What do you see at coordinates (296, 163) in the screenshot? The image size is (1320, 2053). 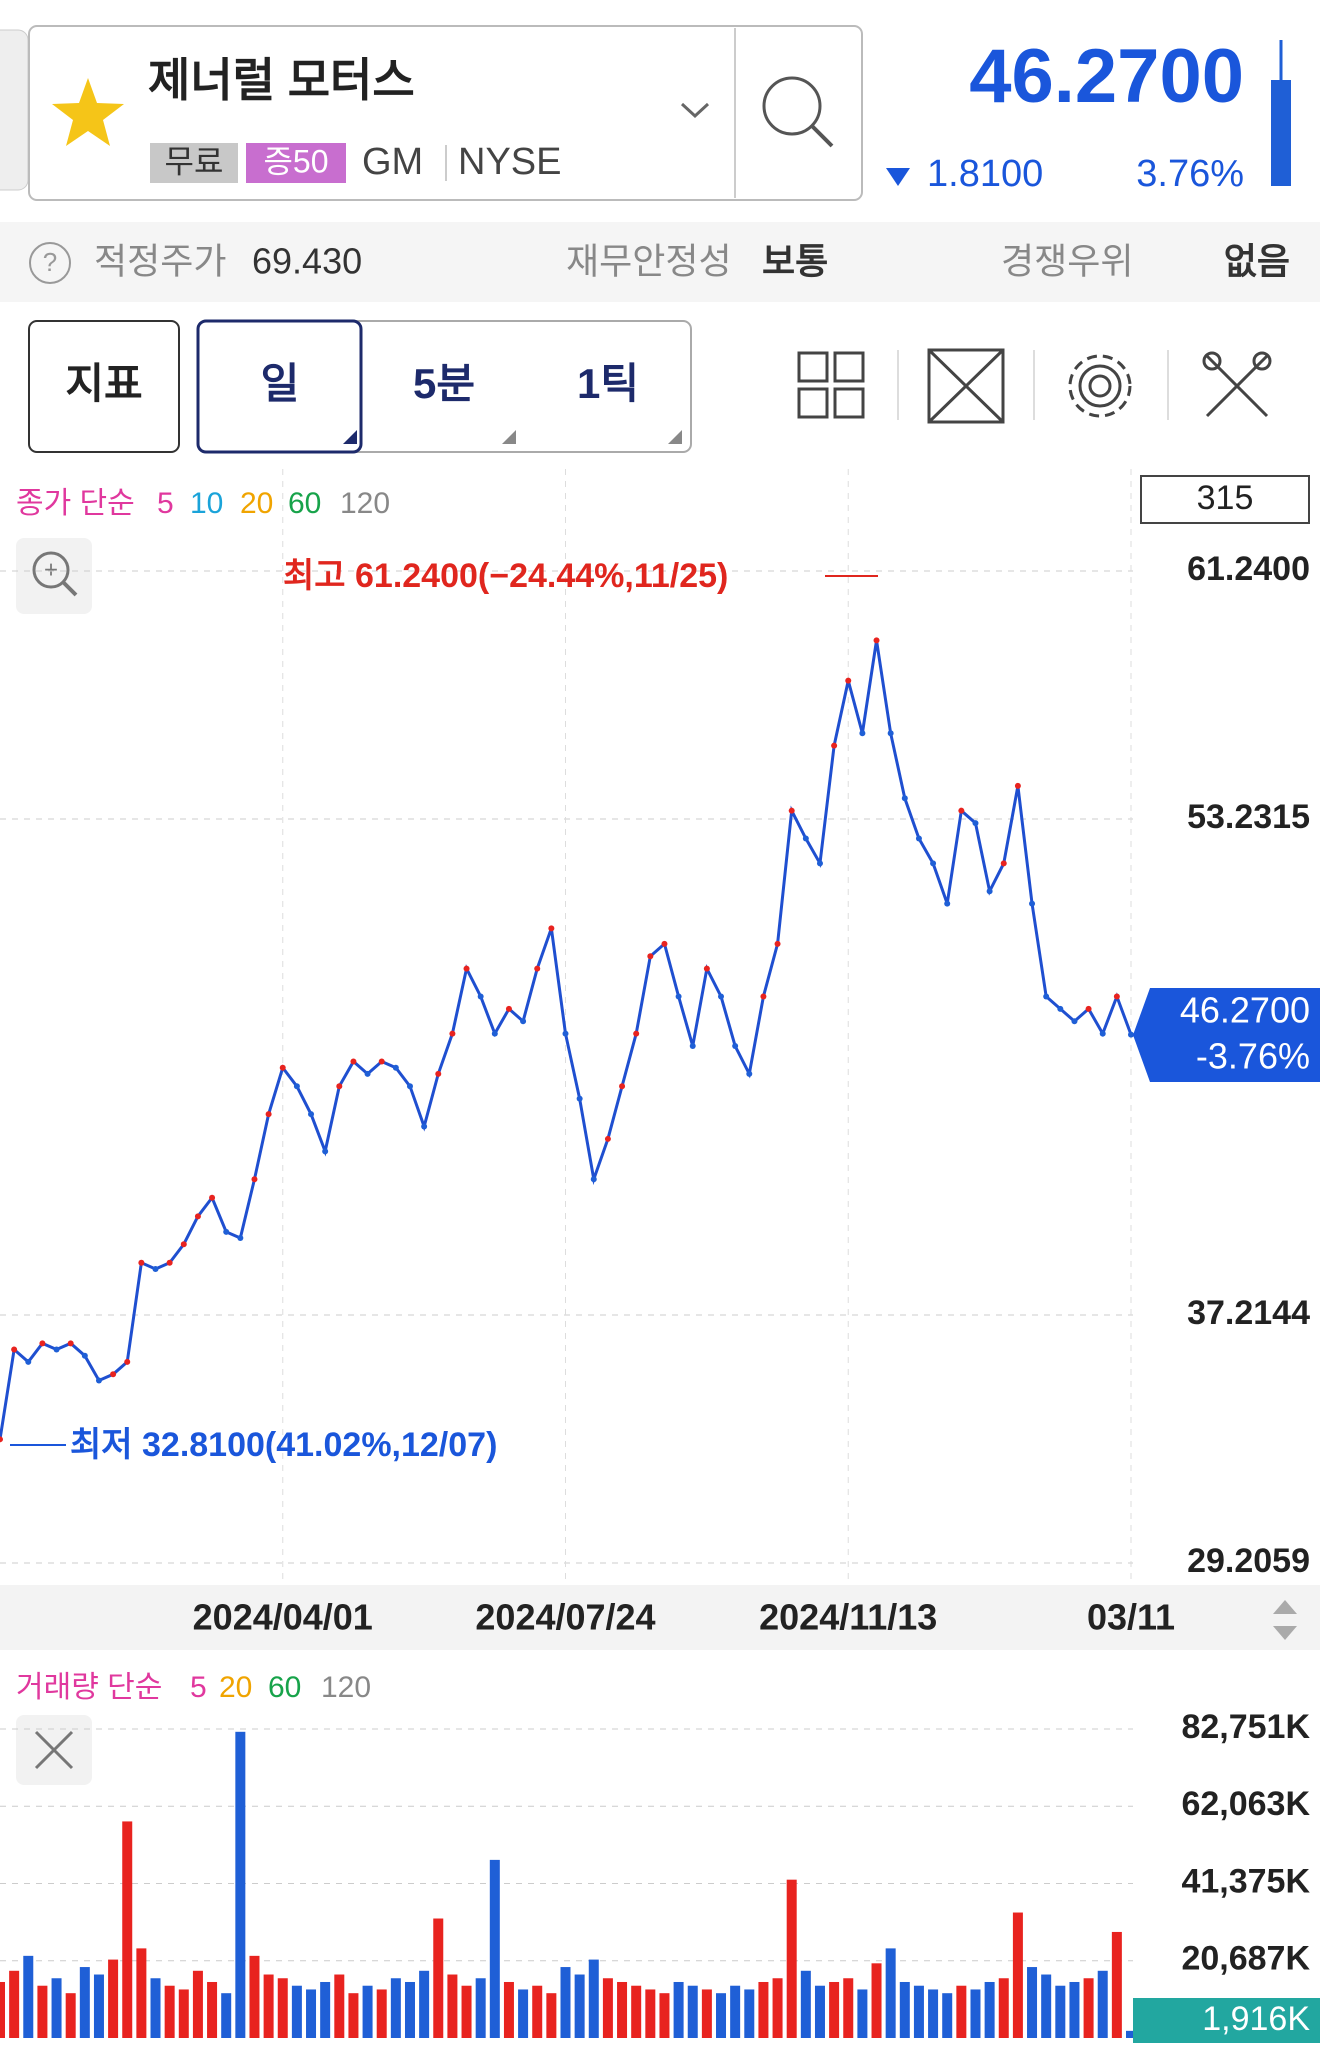 I see `badge` at bounding box center [296, 163].